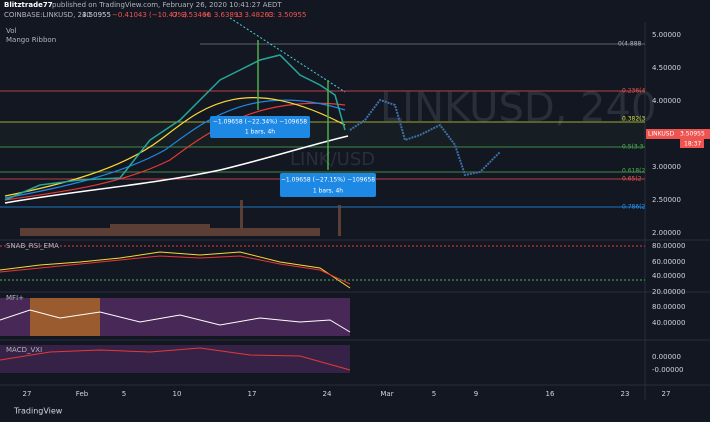  I want to click on fib-label: 0(4.888, so click(630, 44).